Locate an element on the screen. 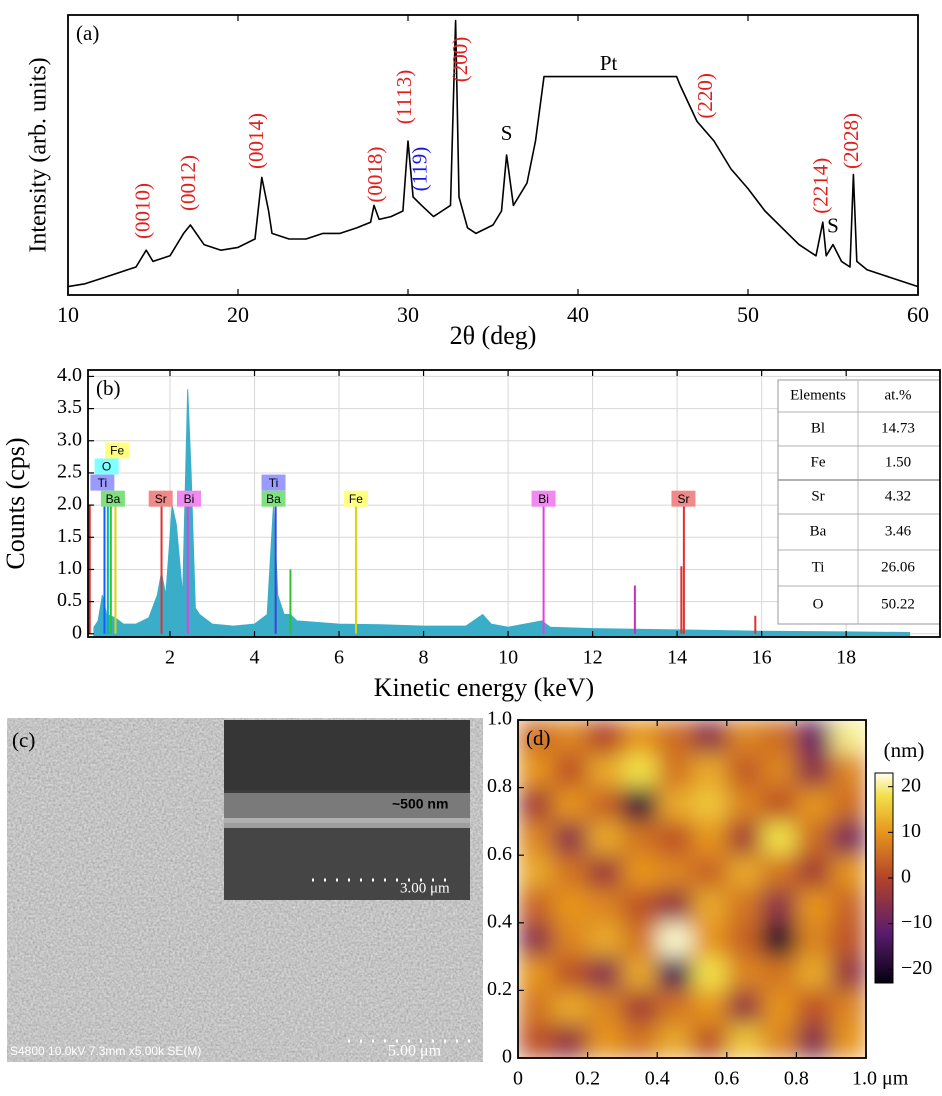  element-tag-label: Ti is located at coordinates (274, 483).